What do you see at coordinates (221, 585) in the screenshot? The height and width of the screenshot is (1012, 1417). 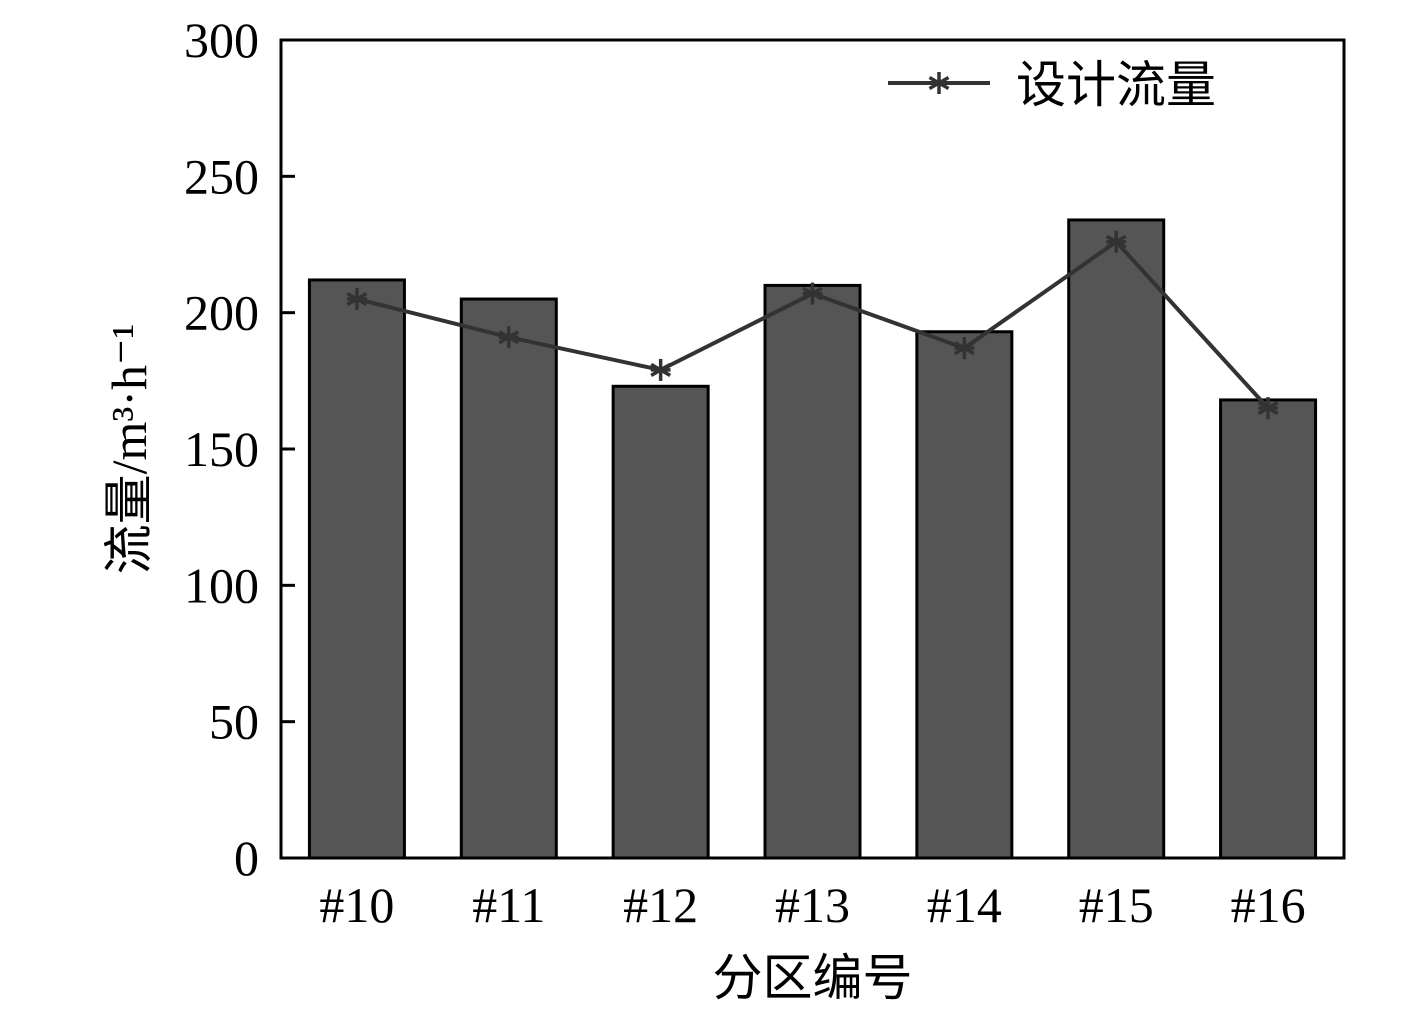 I see `y-tick-label: 100` at bounding box center [221, 585].